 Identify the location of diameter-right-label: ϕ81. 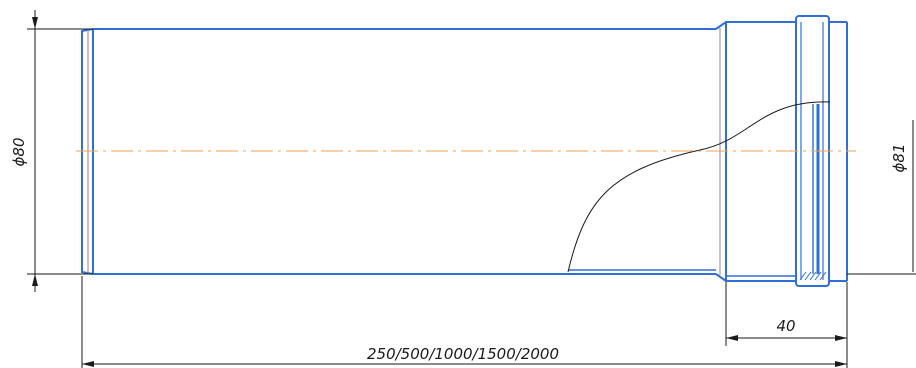
(899, 158).